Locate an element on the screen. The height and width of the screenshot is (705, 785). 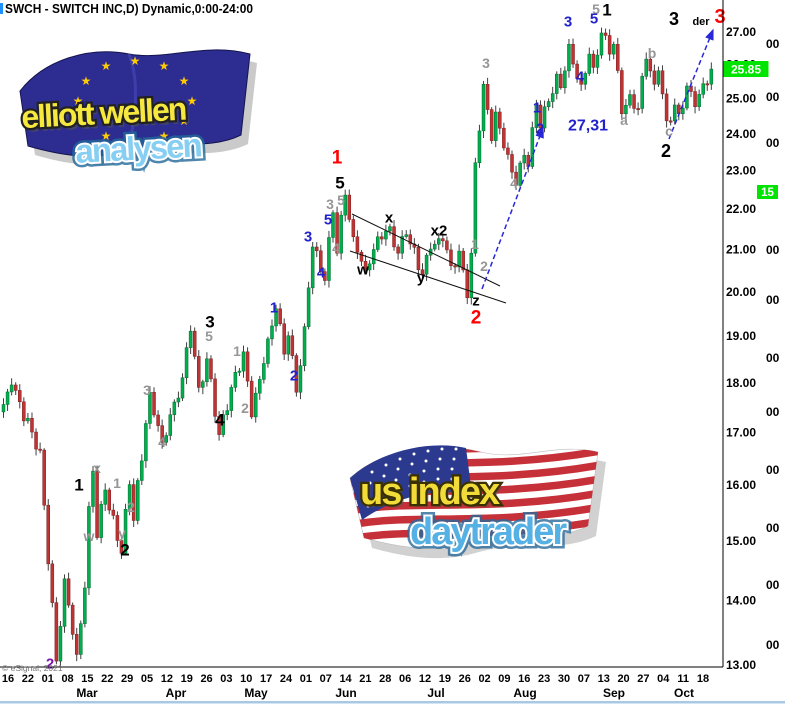
price-axis-label: 25.00 is located at coordinates (741, 99).